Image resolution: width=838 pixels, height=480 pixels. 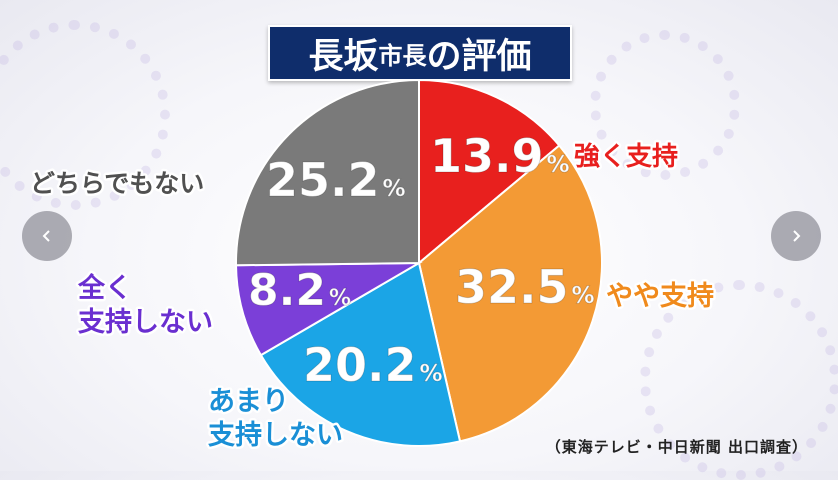 What do you see at coordinates (402, 55) in the screenshot?
I see `title-part-2: 市長` at bounding box center [402, 55].